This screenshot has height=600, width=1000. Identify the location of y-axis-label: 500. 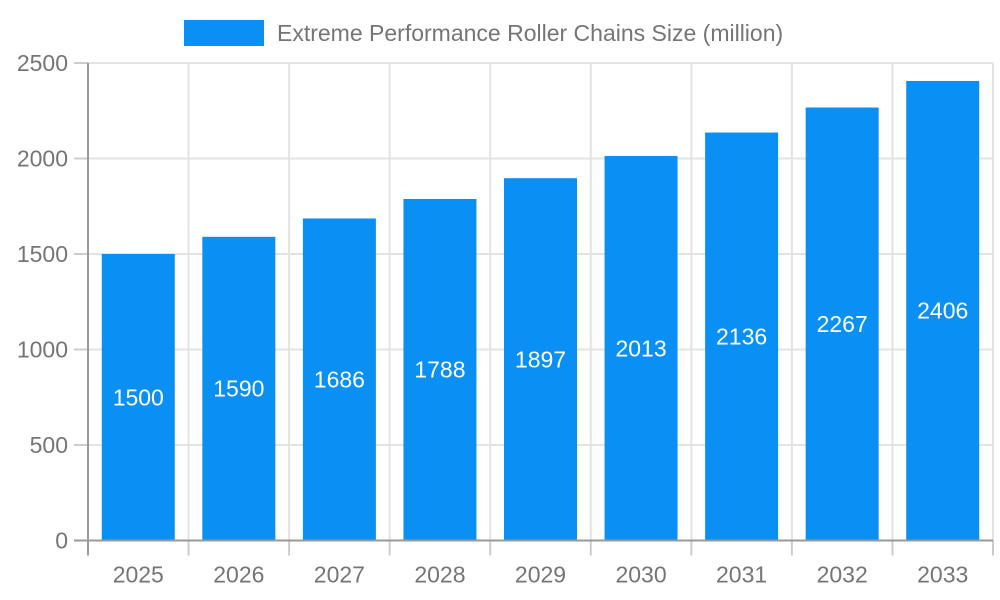
(49, 445).